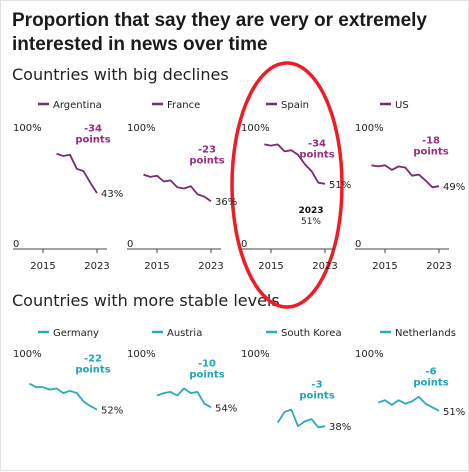  What do you see at coordinates (316, 385) in the screenshot?
I see `change-value-south-korea: -3` at bounding box center [316, 385].